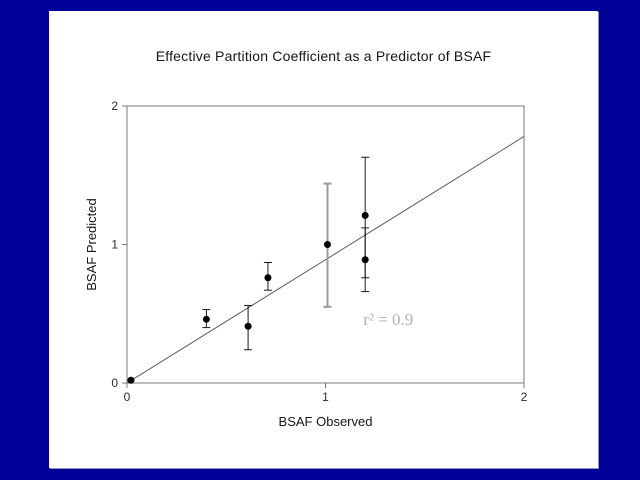 Image resolution: width=640 pixels, height=480 pixels. I want to click on r-squared-annotation: r² = 0.9, so click(388, 319).